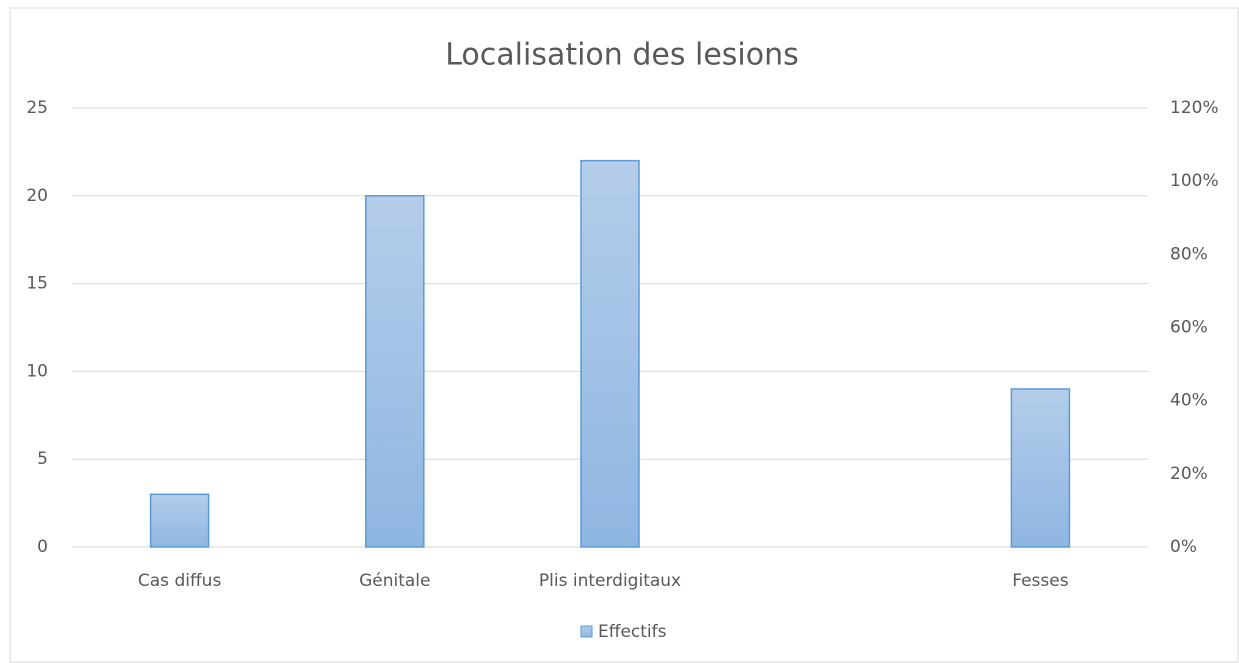 This screenshot has height=663, width=1239. Describe the element at coordinates (37, 108) in the screenshot. I see `y-tick-label: 25` at that location.